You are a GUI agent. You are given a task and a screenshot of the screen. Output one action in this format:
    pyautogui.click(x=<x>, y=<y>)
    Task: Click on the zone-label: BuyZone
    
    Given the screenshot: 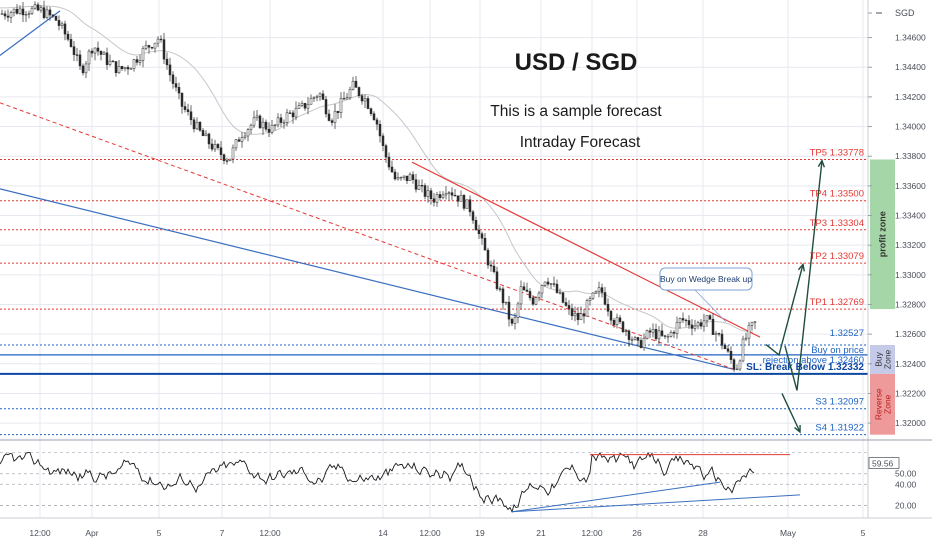 What is the action you would take?
    pyautogui.click(x=883, y=359)
    